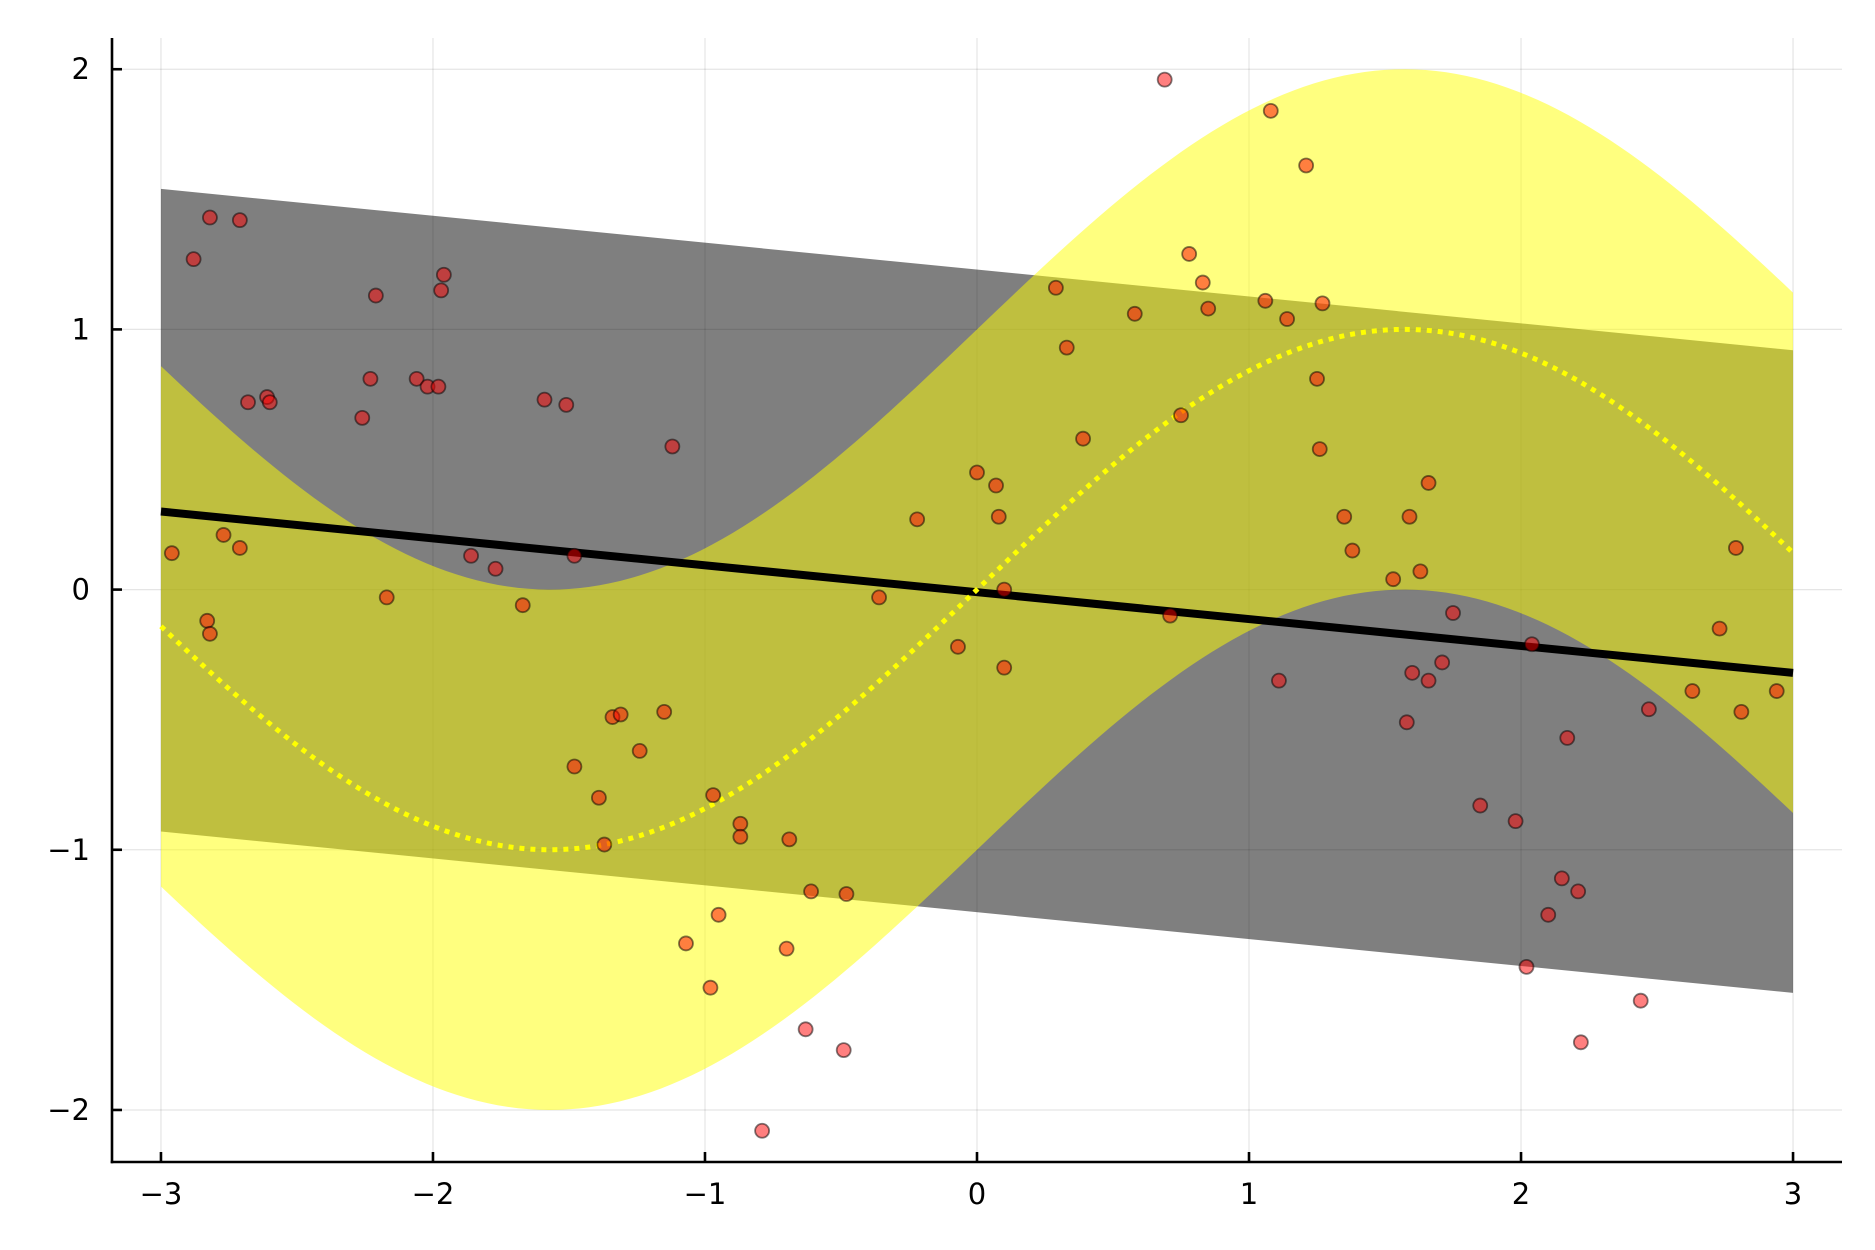 The image size is (1875, 1250). I want to click on x-tick-label: −2, so click(433, 1194).